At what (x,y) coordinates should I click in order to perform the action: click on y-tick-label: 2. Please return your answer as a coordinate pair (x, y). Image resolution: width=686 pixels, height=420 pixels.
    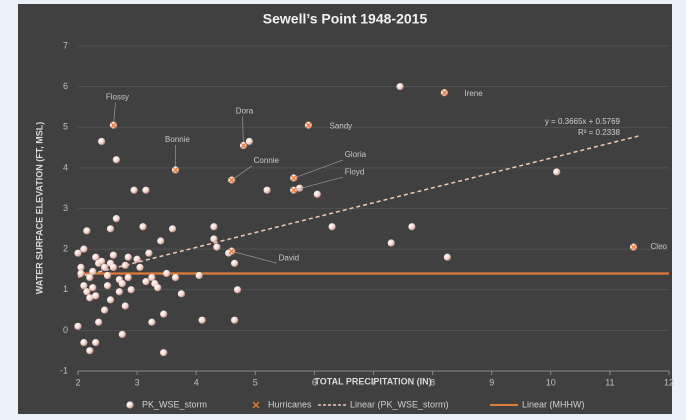
    Looking at the image, I should click on (65, 249).